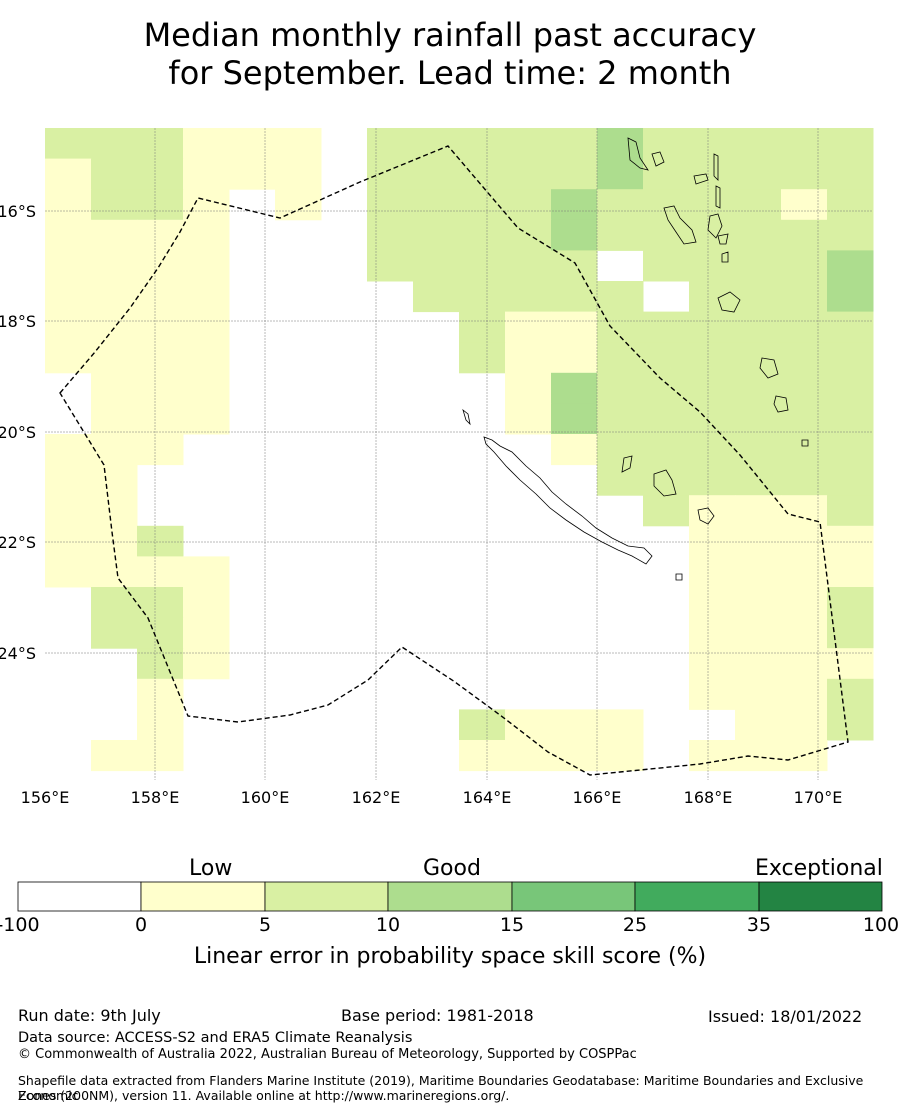 This screenshot has height=1110, width=900. What do you see at coordinates (718, 197) in the screenshot?
I see `pentecost-outline` at bounding box center [718, 197].